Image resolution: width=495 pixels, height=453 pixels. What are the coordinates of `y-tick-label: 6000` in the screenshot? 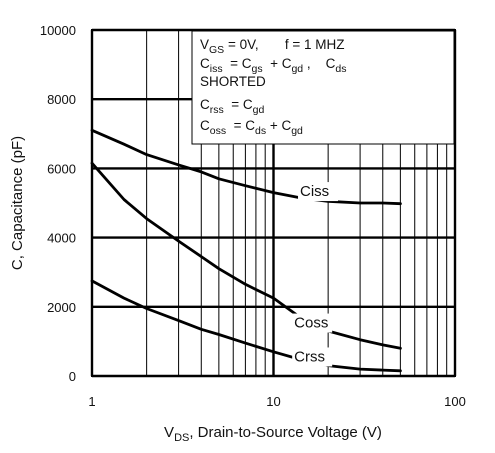 It's located at (61, 168).